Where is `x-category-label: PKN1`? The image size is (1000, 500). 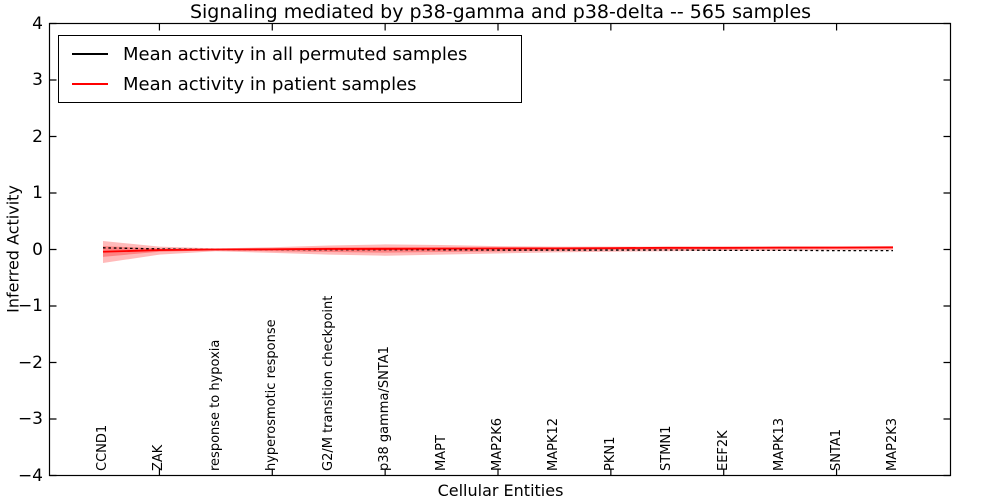 x-category-label: PKN1 is located at coordinates (610, 453).